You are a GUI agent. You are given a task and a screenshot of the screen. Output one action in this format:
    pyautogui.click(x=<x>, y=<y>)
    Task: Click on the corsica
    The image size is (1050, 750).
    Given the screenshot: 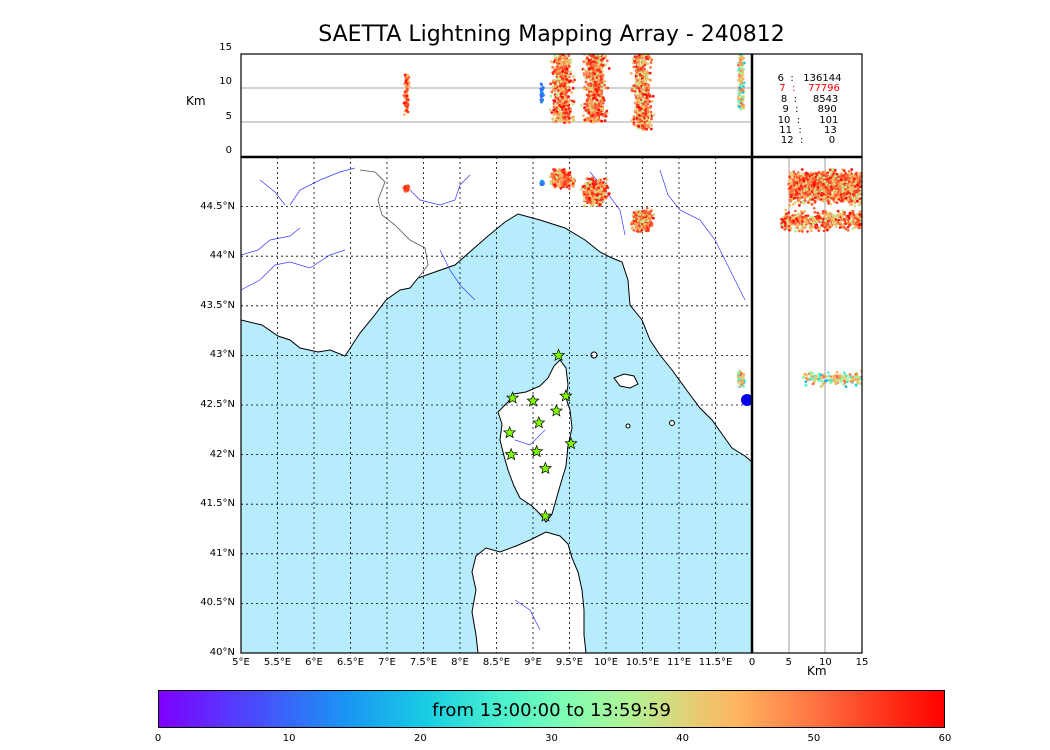 What is the action you would take?
    pyautogui.click(x=535, y=441)
    